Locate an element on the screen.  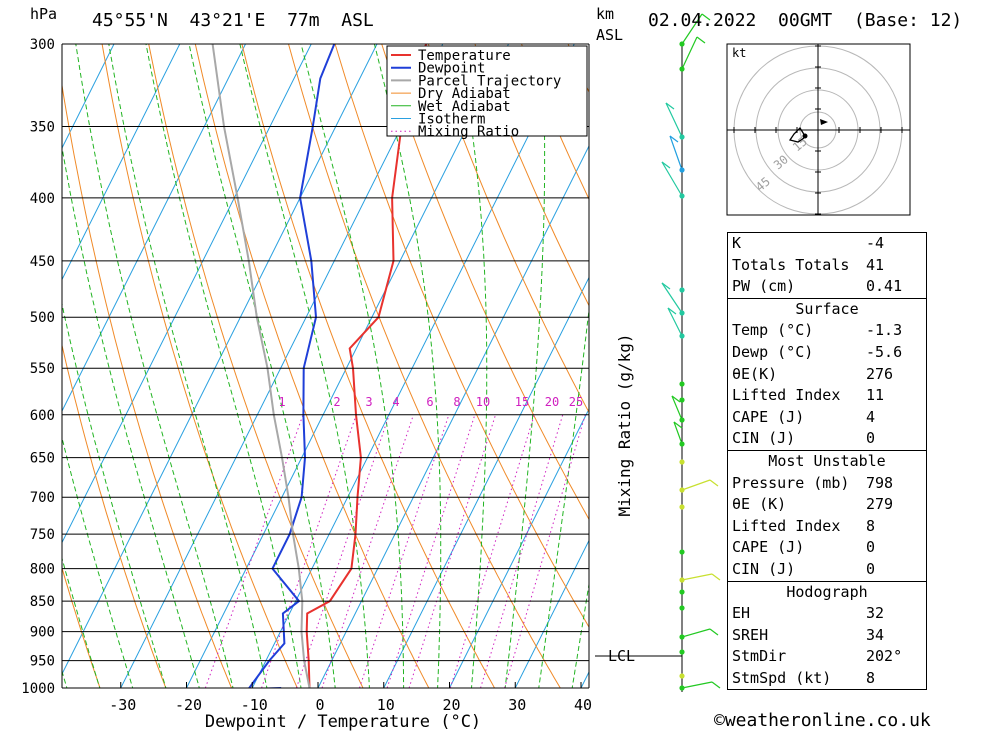
asl-label: ASL is located at coordinates (610, 35).